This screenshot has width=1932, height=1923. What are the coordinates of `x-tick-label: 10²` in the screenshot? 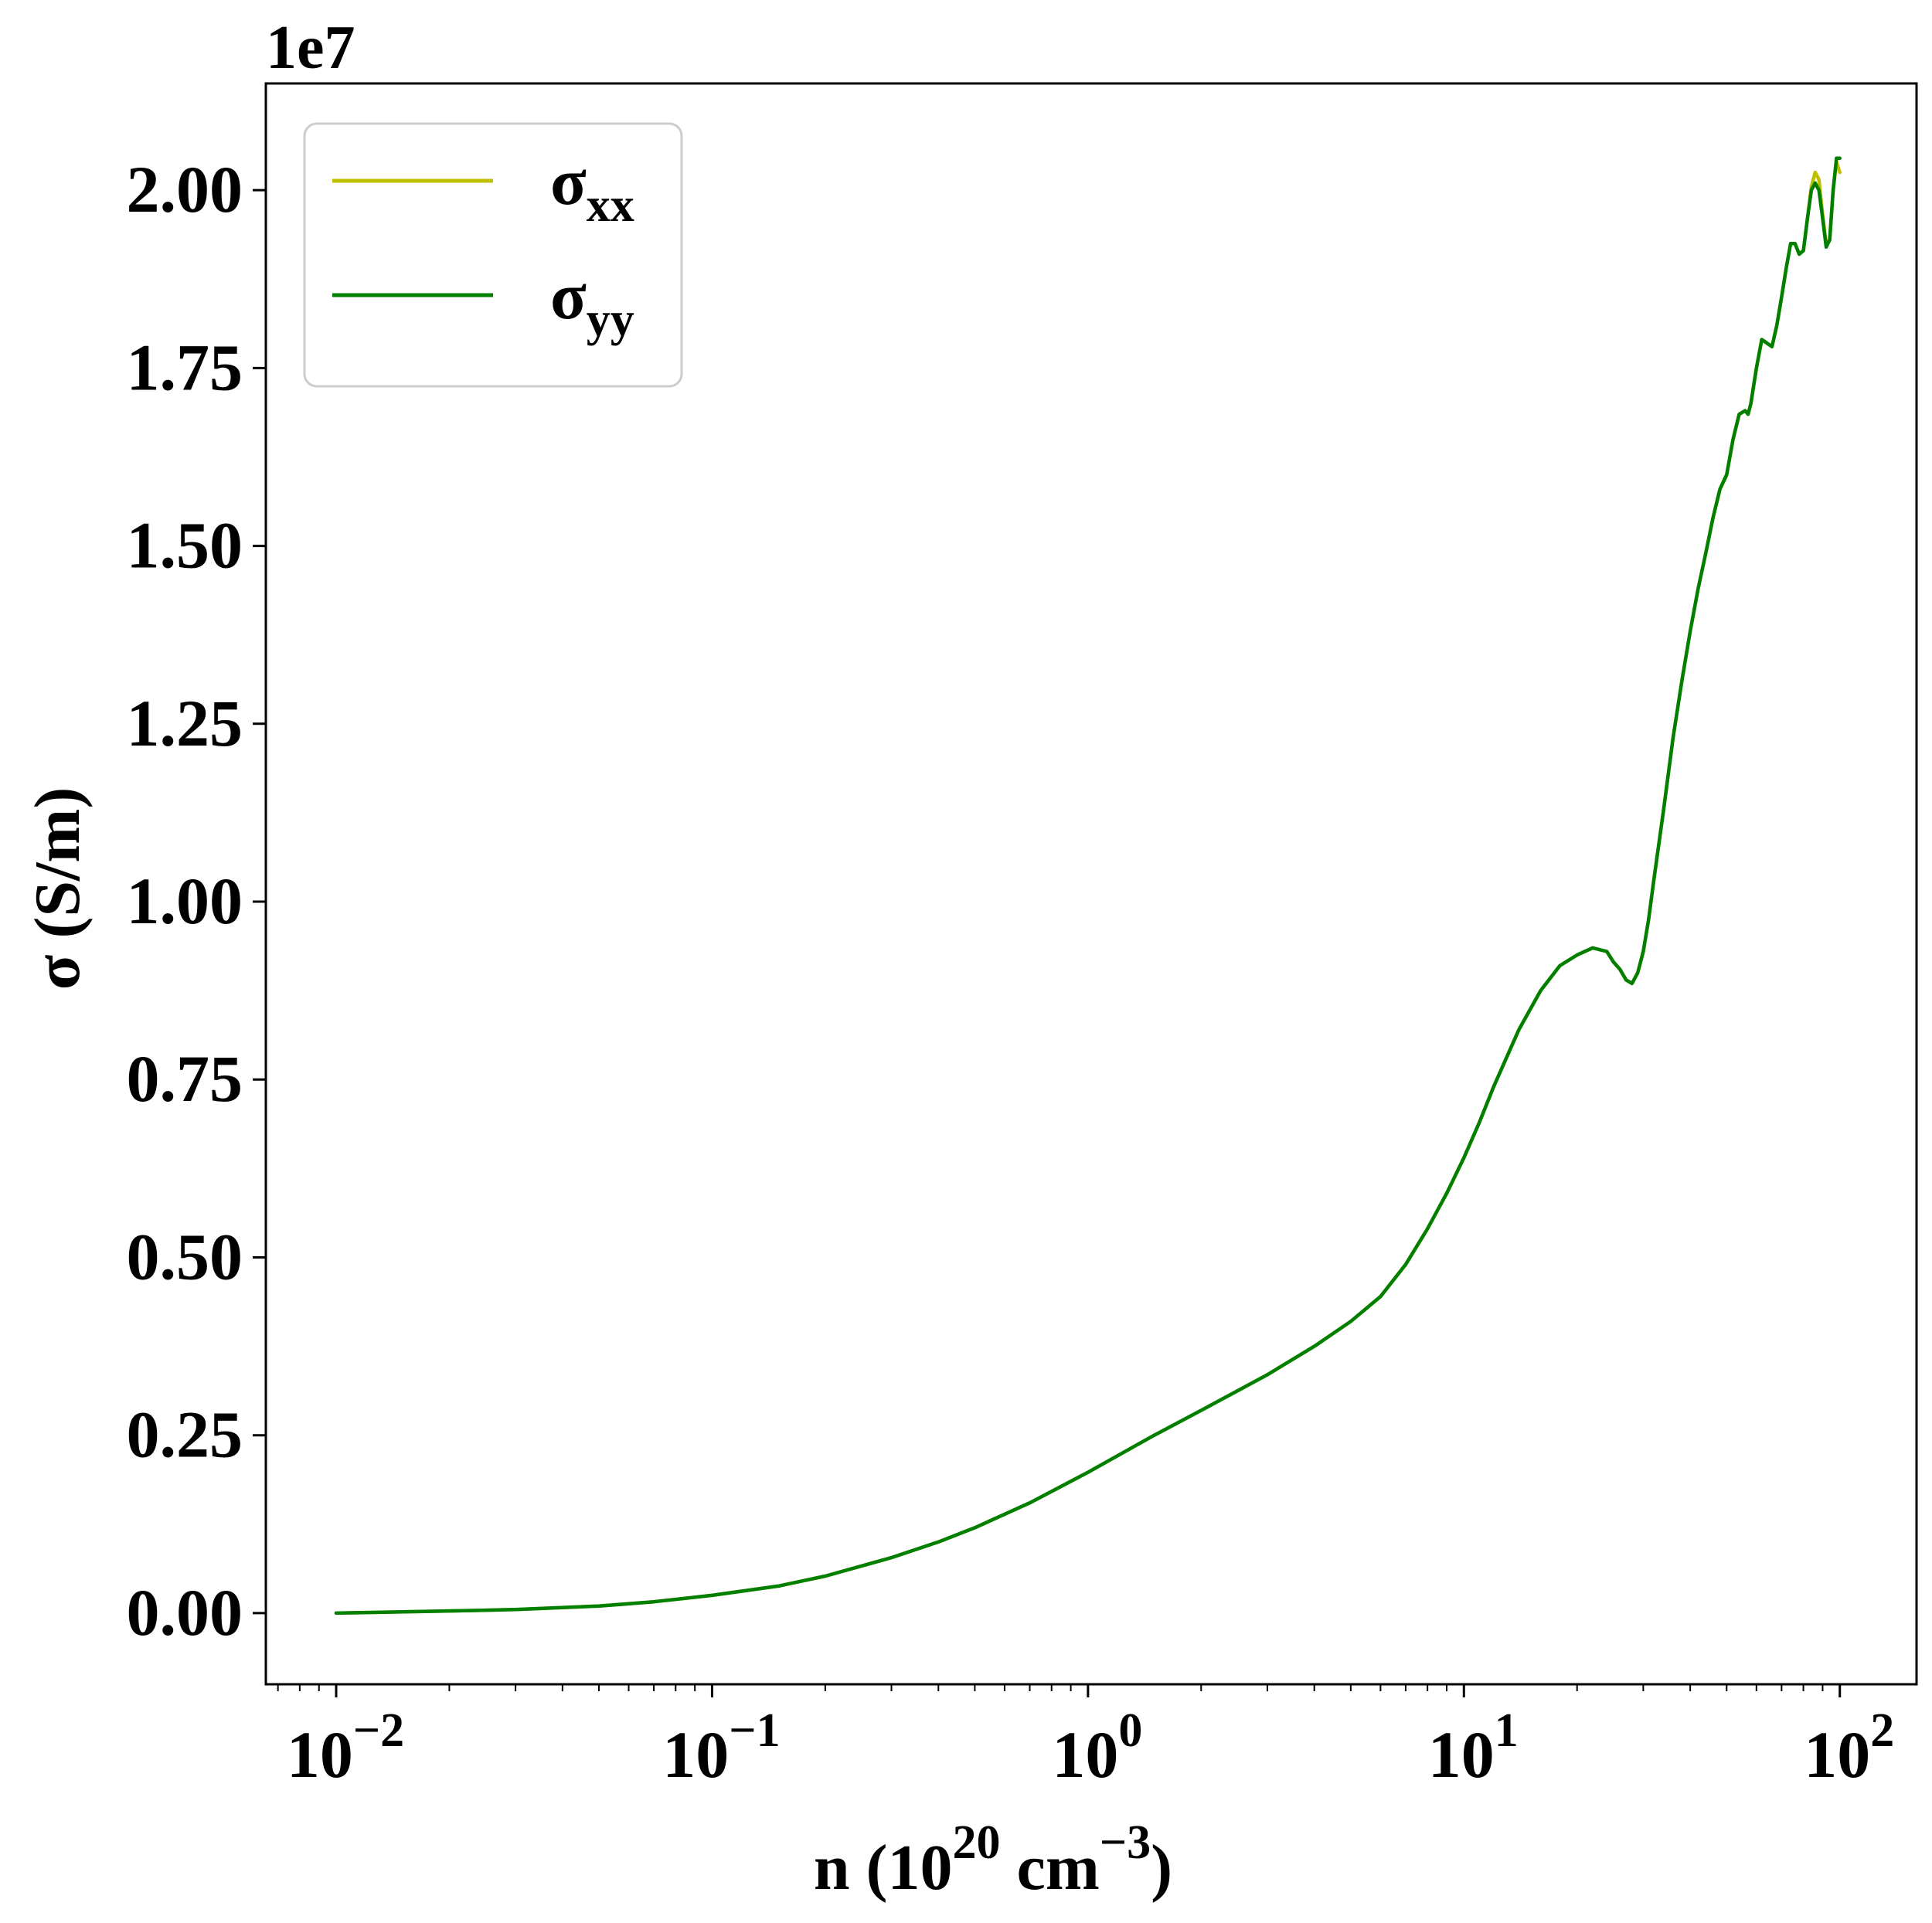 It's located at (1849, 1748).